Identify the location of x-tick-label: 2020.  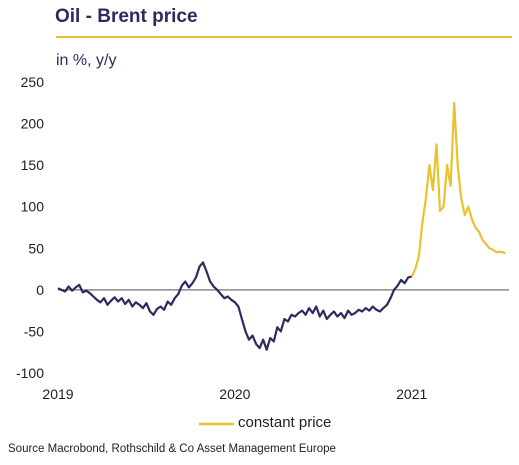
(234, 394).